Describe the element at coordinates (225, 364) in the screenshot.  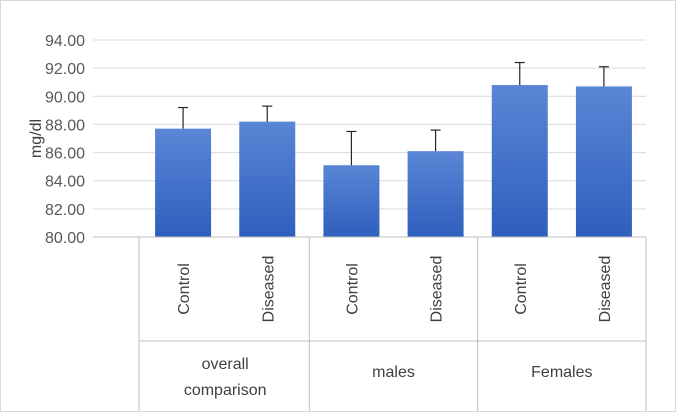
I see `group-label: overall` at that location.